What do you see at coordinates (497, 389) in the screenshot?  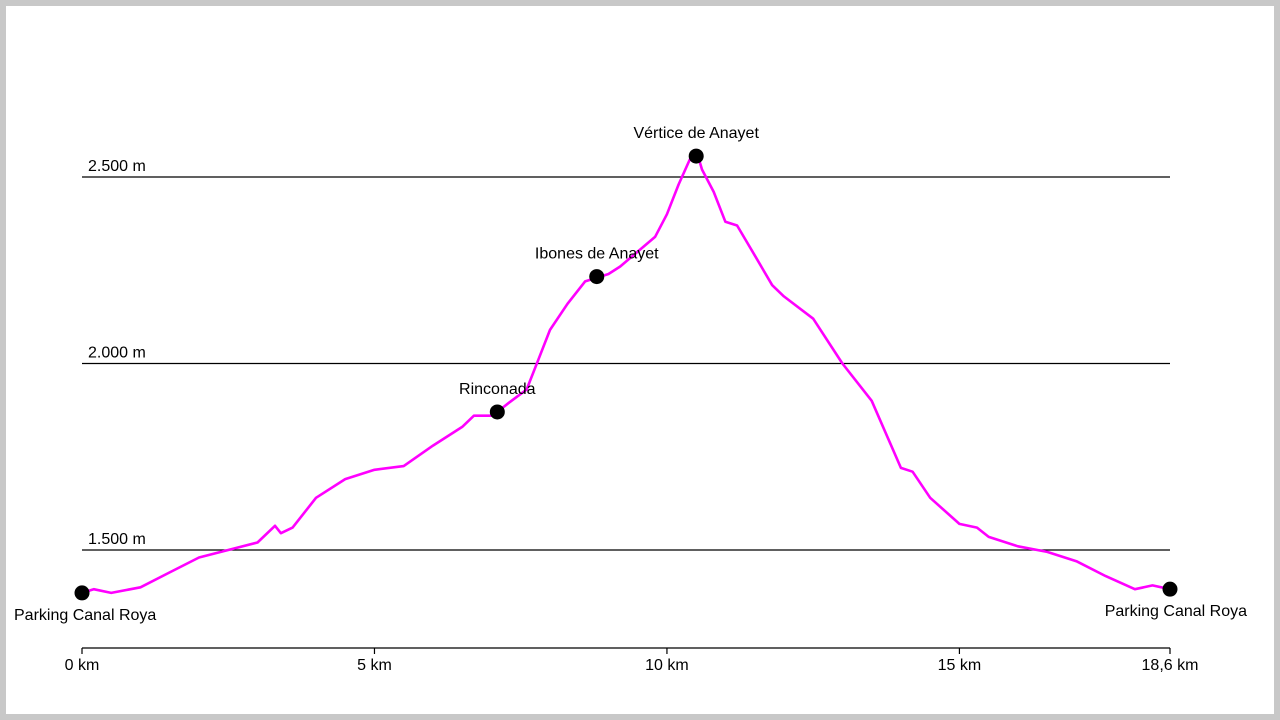 I see `waypoint-label: Rinconada` at bounding box center [497, 389].